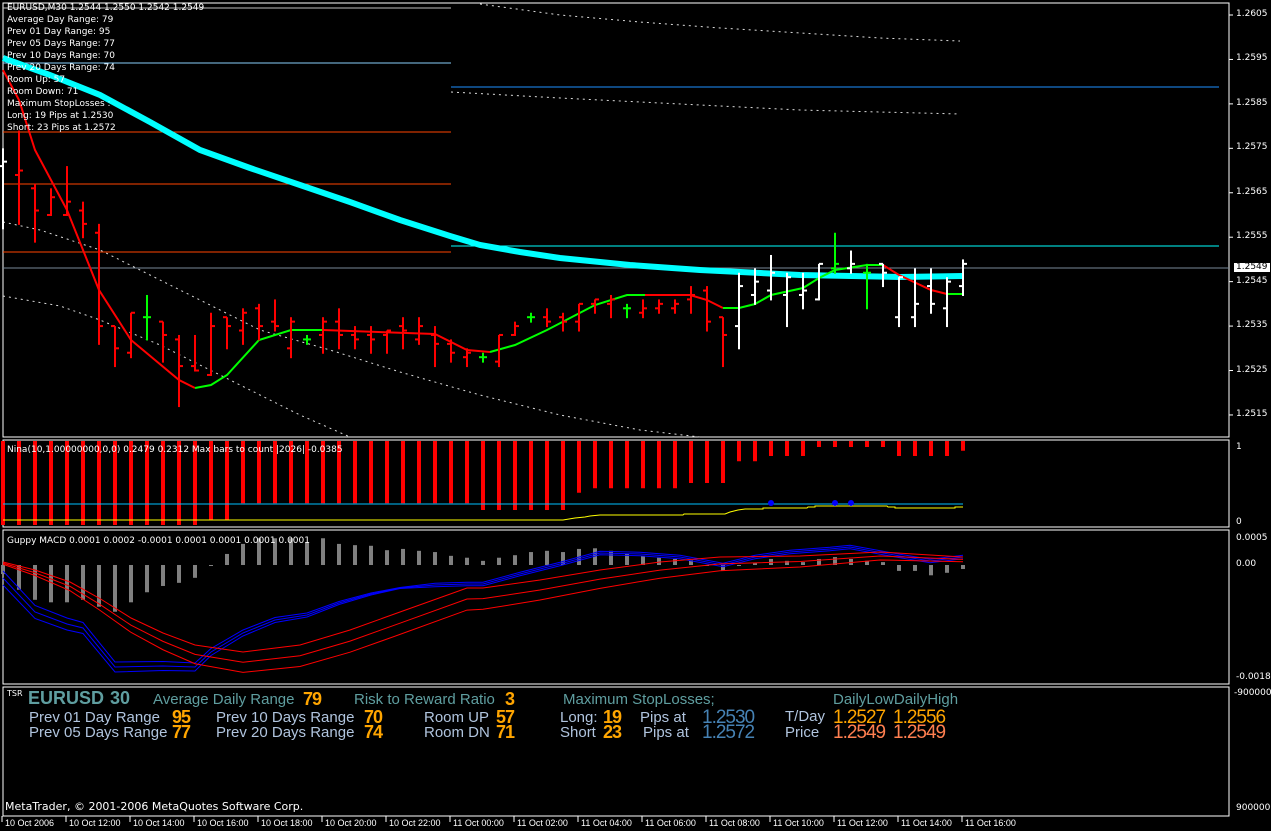 The height and width of the screenshot is (831, 1271). Describe the element at coordinates (1252, 102) in the screenshot. I see `price-axis-label: 1.2585` at that location.